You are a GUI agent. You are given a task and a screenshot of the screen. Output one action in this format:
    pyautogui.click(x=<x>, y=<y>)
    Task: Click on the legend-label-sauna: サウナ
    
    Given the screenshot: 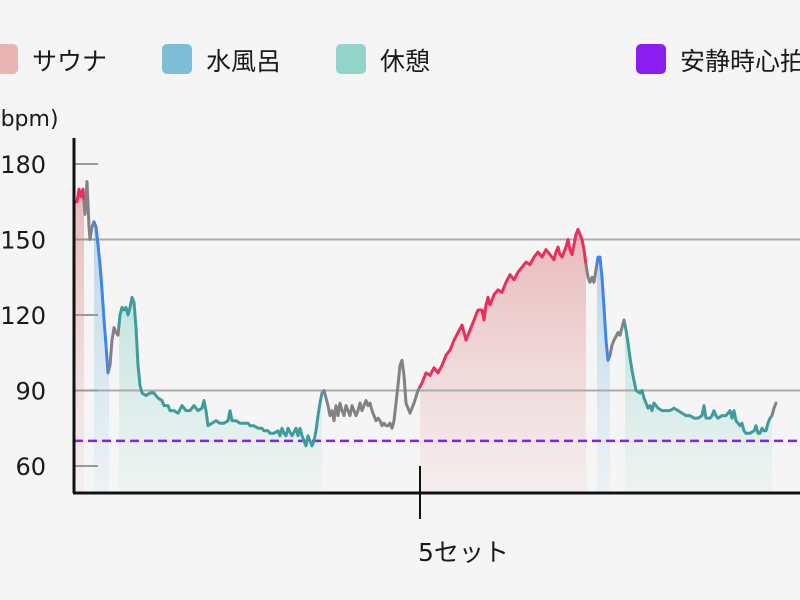 What is the action you would take?
    pyautogui.click(x=69, y=61)
    